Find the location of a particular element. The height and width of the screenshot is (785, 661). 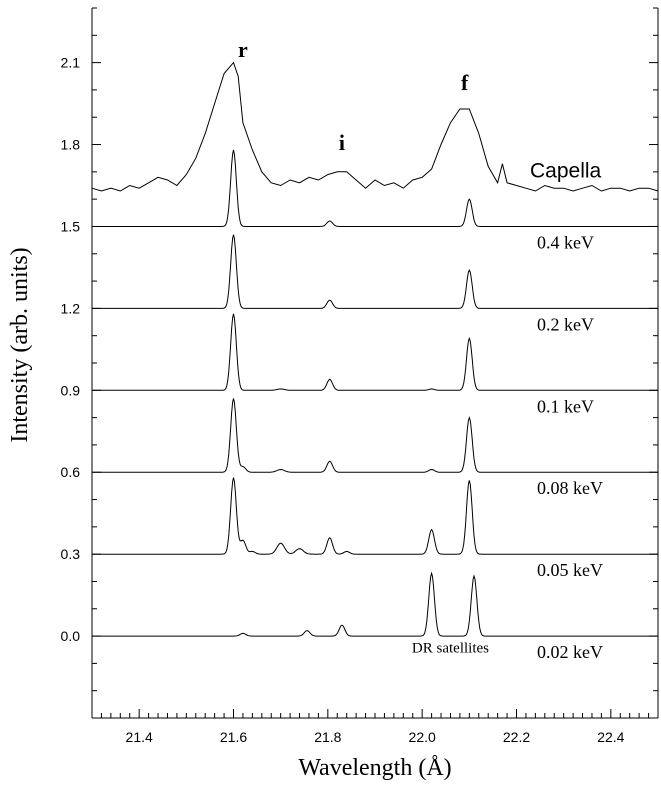

series-label: 0.1 keV is located at coordinates (565, 406).